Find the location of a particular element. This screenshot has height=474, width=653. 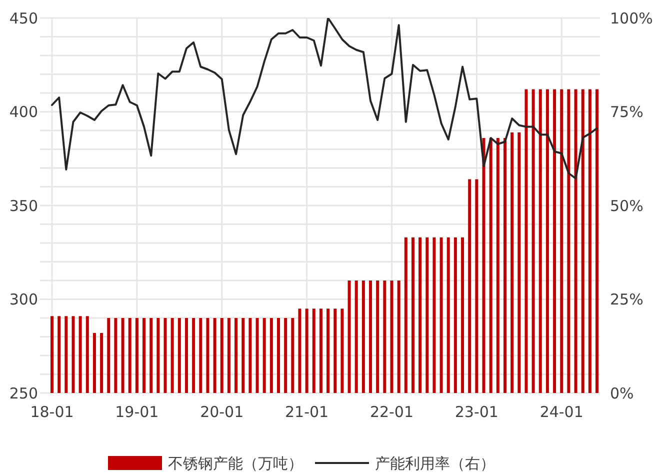

x-tick-label: 22-01 is located at coordinates (392, 412).